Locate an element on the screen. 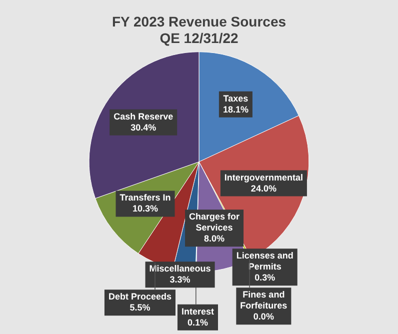  slice-label: Intergovernmental is located at coordinates (263, 177).